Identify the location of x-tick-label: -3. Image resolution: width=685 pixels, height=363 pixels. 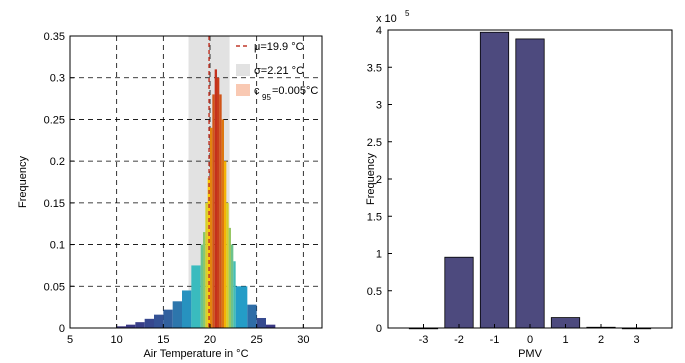
(424, 340).